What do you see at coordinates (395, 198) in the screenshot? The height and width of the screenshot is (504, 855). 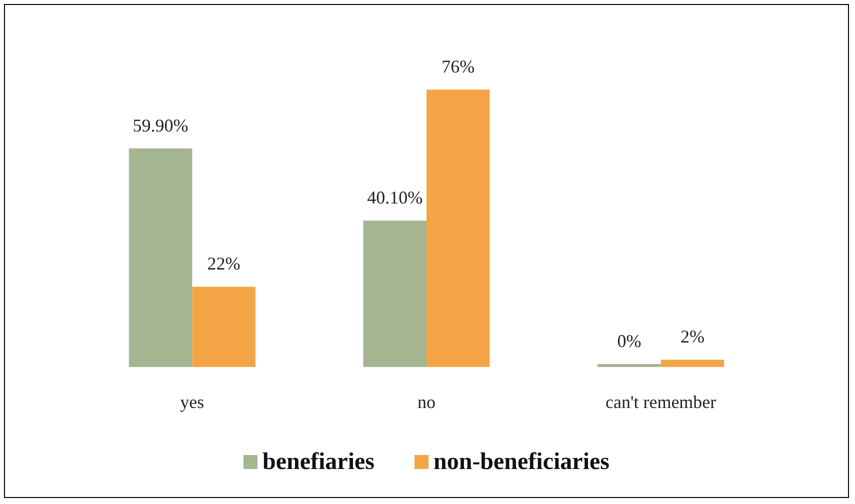 I see `data-label: 40.10%` at bounding box center [395, 198].